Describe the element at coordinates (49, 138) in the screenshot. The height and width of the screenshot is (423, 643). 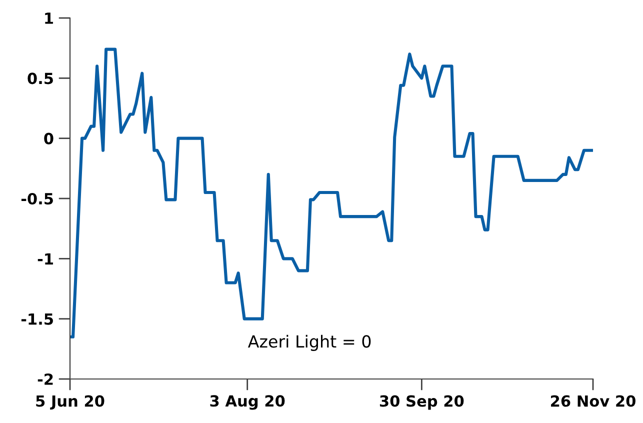
I see `y-tick-label: 0` at that location.